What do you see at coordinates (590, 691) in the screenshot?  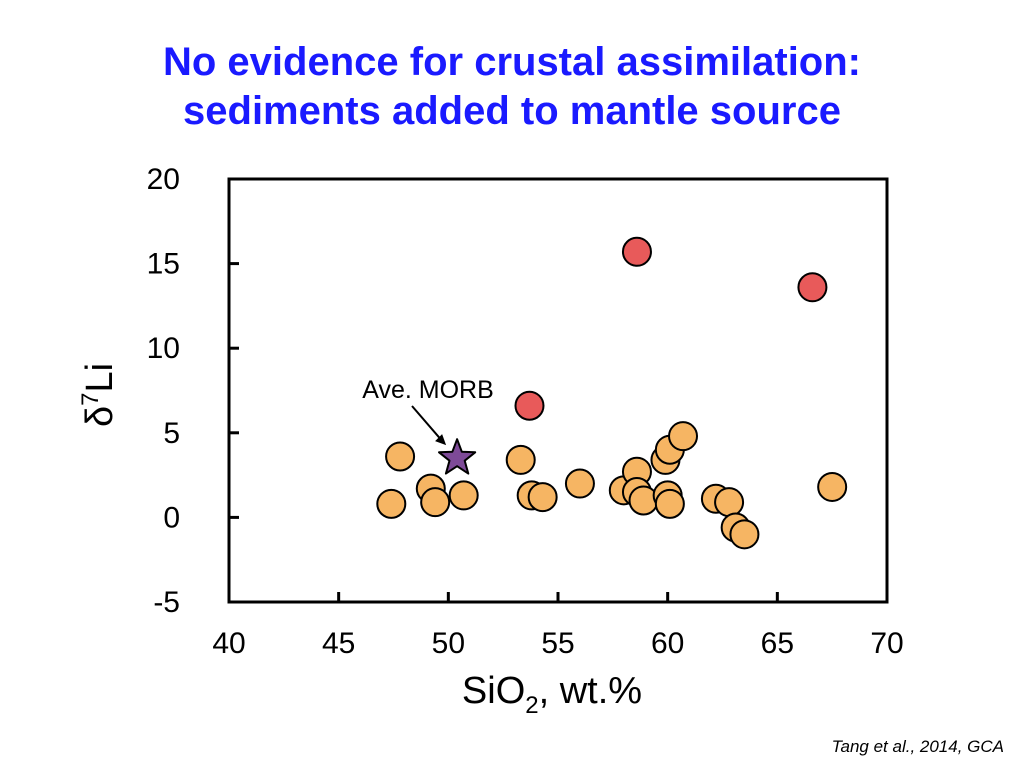 I see `x-axis-label-rest: , wt.%` at bounding box center [590, 691].